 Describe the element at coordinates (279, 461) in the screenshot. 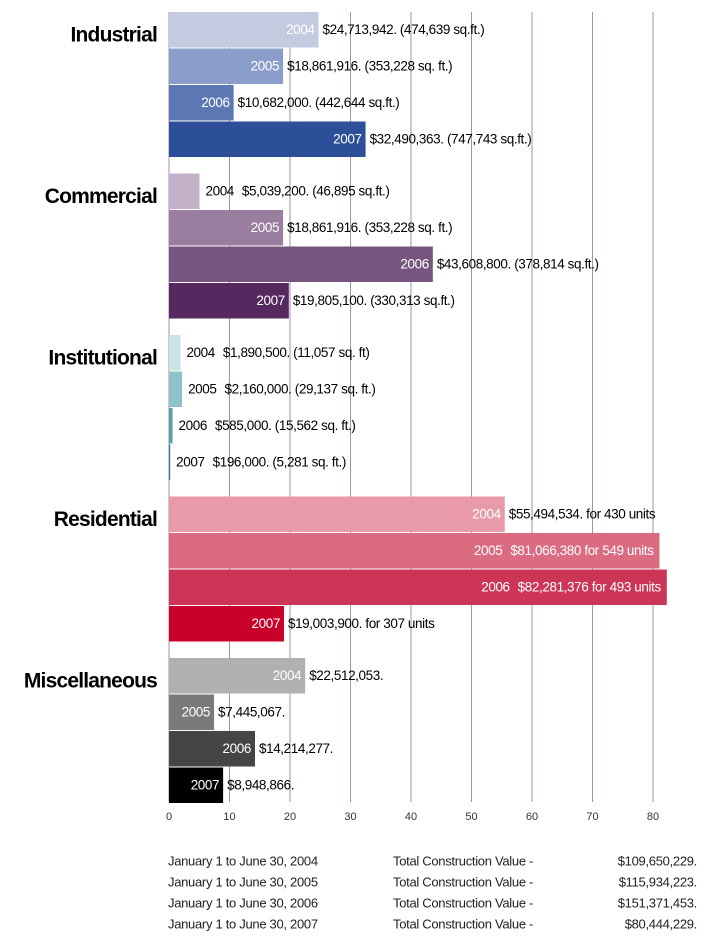

I see `value-label: $196,000. (5,281 sq. ft.)` at that location.